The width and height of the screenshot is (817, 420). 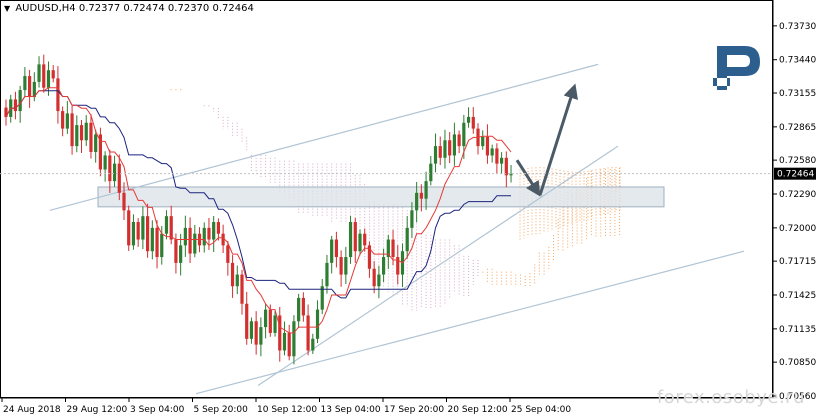 What do you see at coordinates (144, 8) in the screenshot?
I see `ohlc-high: 0.72474` at bounding box center [144, 8].